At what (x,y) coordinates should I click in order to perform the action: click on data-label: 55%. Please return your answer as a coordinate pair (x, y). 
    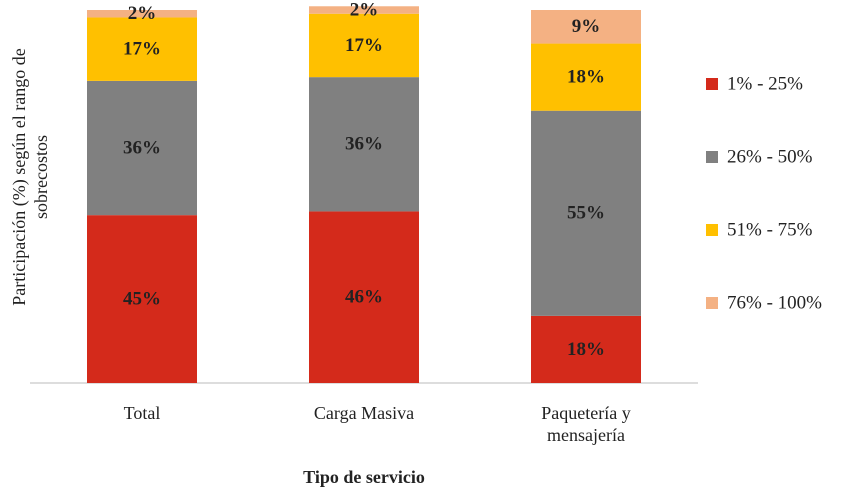
    Looking at the image, I should click on (586, 213).